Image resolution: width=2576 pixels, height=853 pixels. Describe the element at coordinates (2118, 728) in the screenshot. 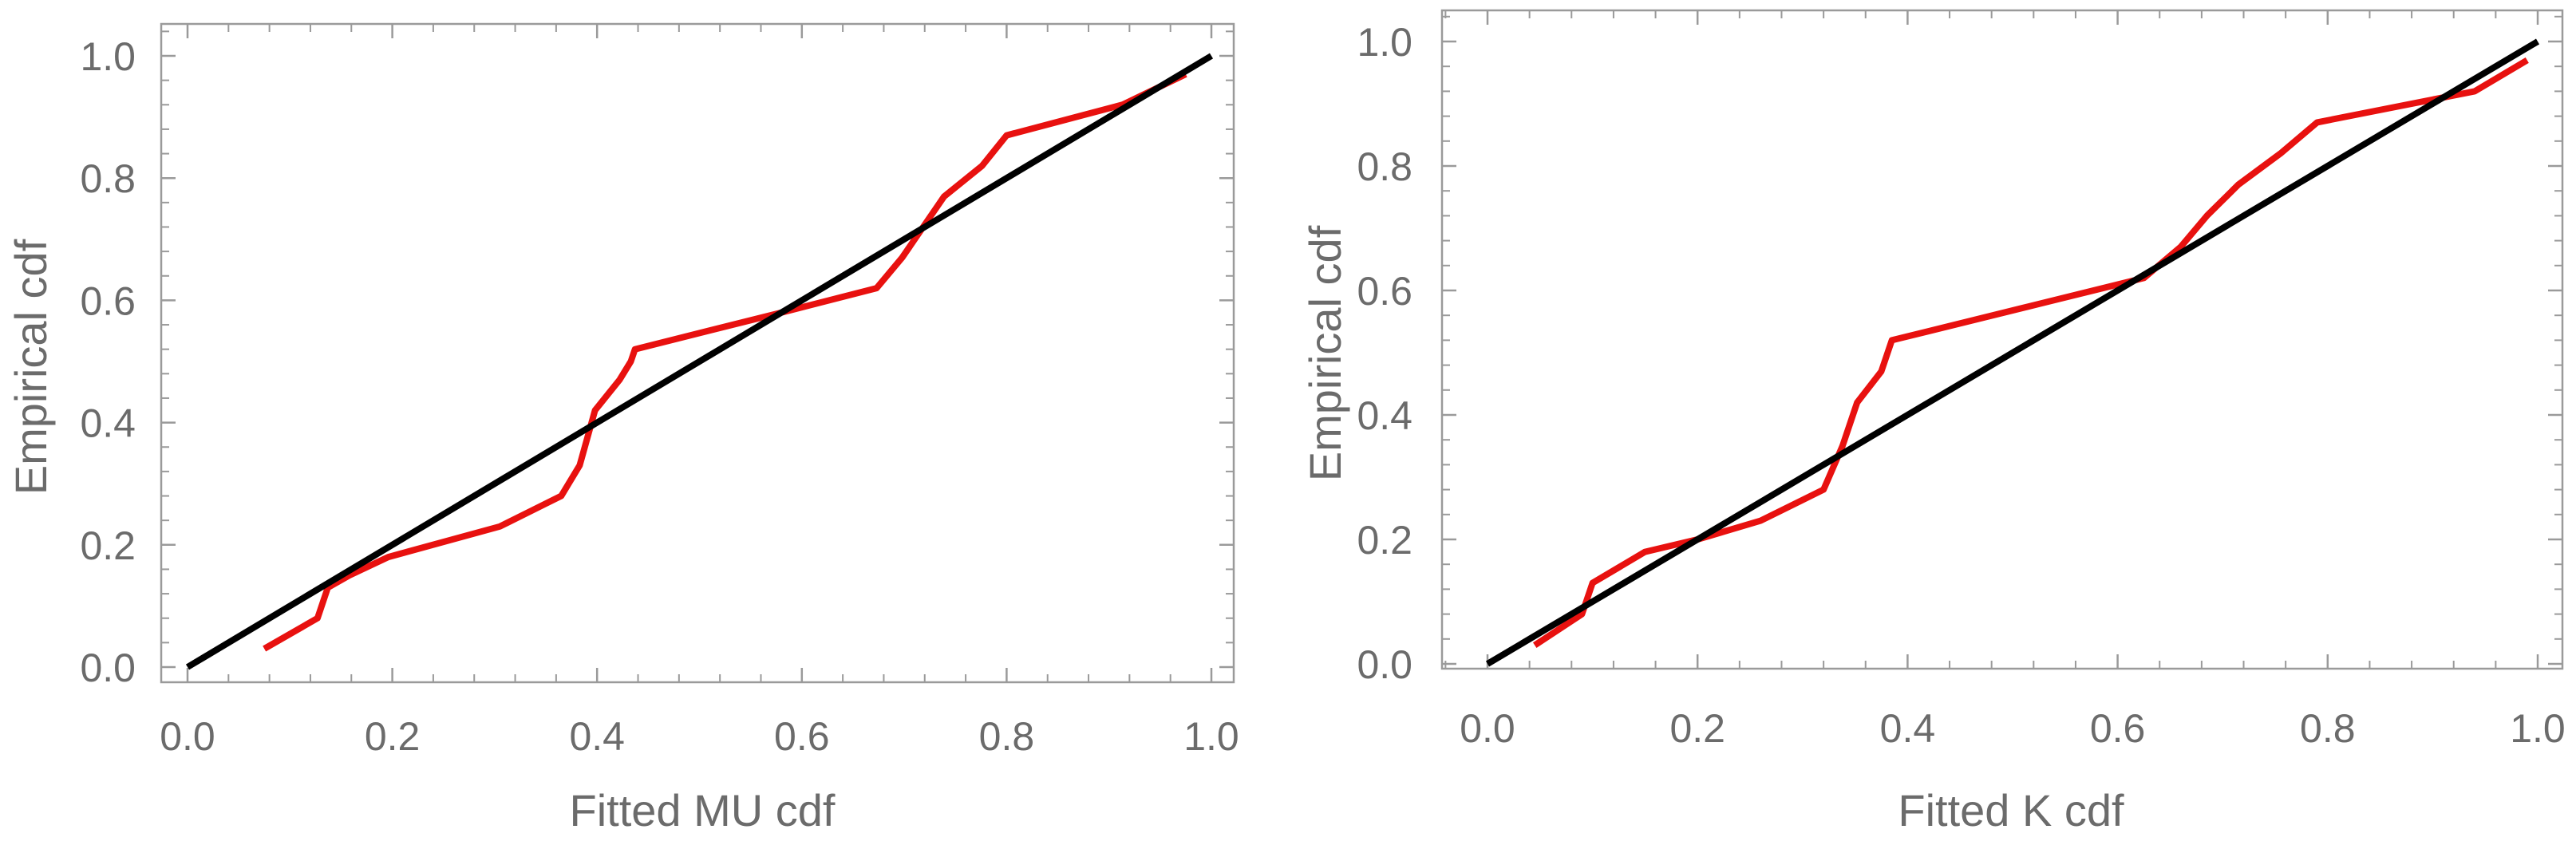

I see `right-x-tick-label: 0.6` at that location.